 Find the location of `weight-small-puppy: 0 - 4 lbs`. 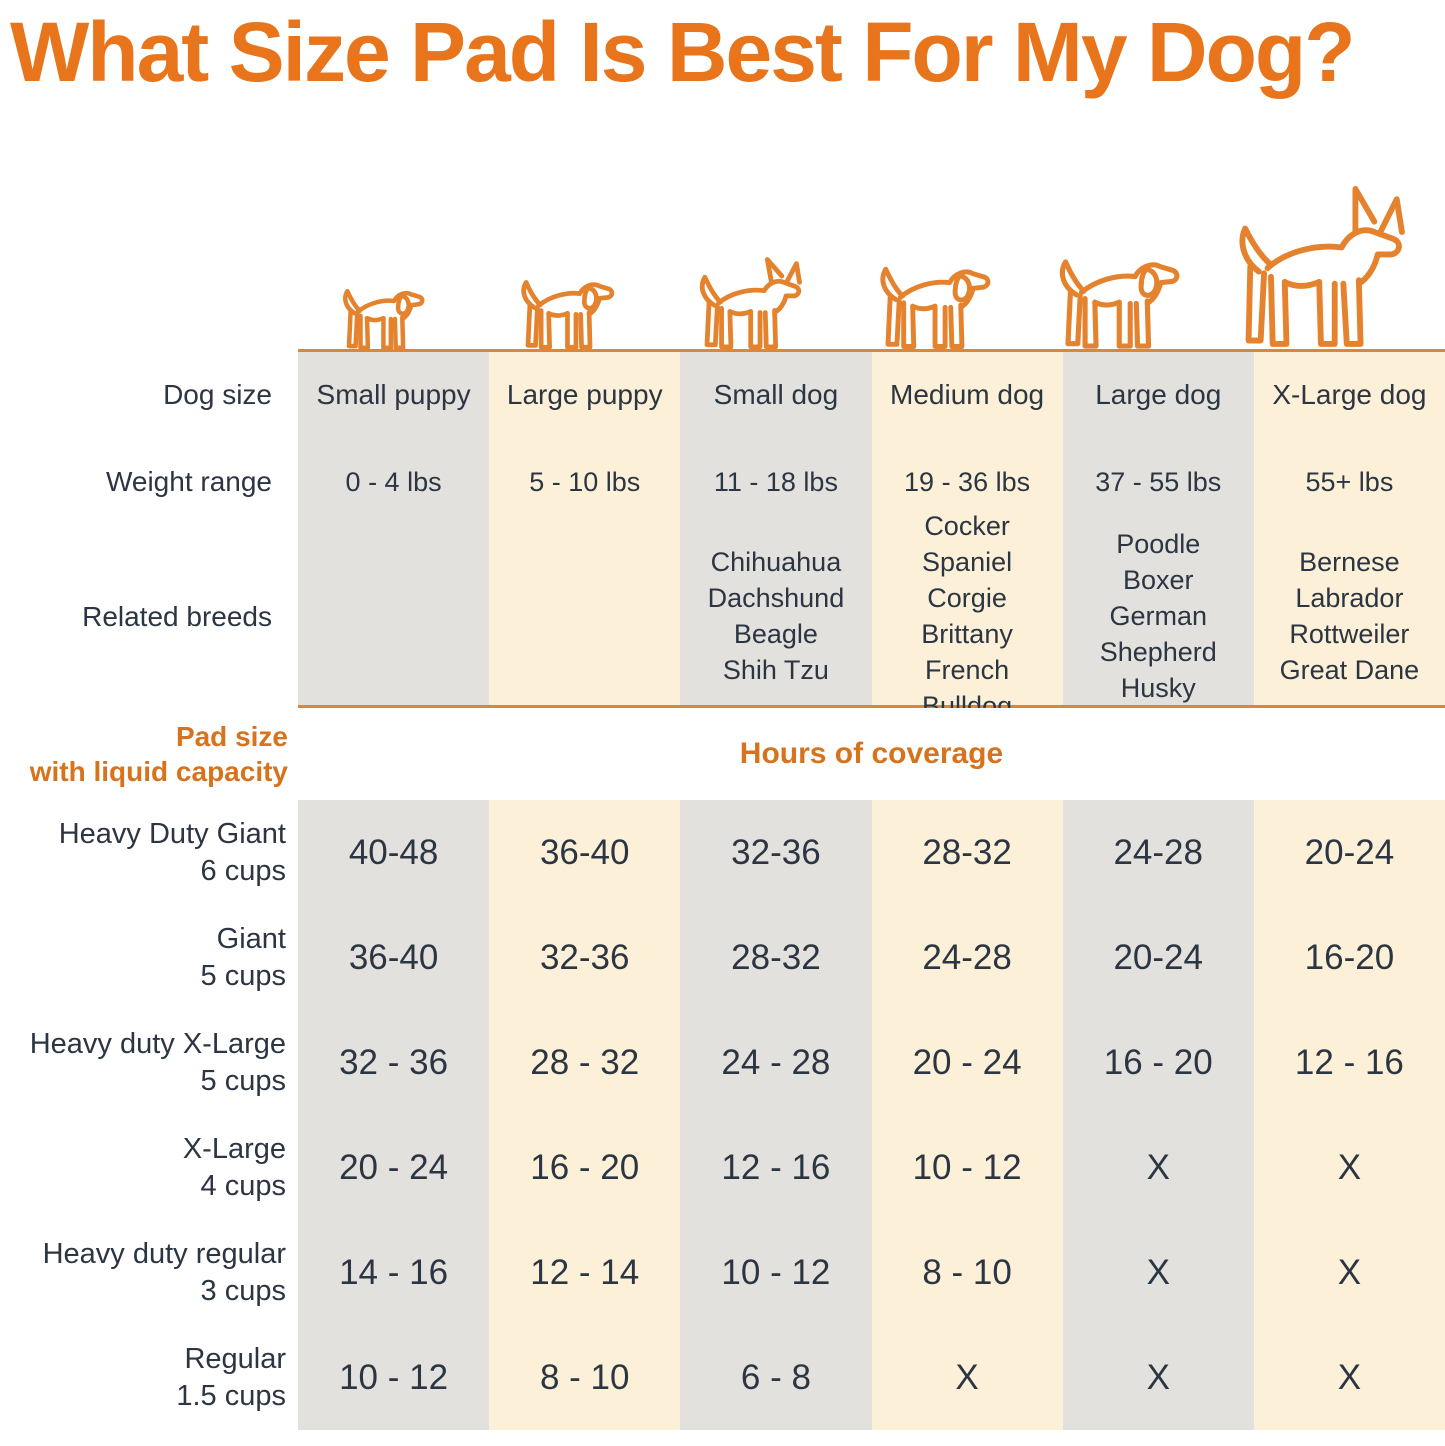

weight-small-puppy: 0 - 4 lbs is located at coordinates (394, 482).